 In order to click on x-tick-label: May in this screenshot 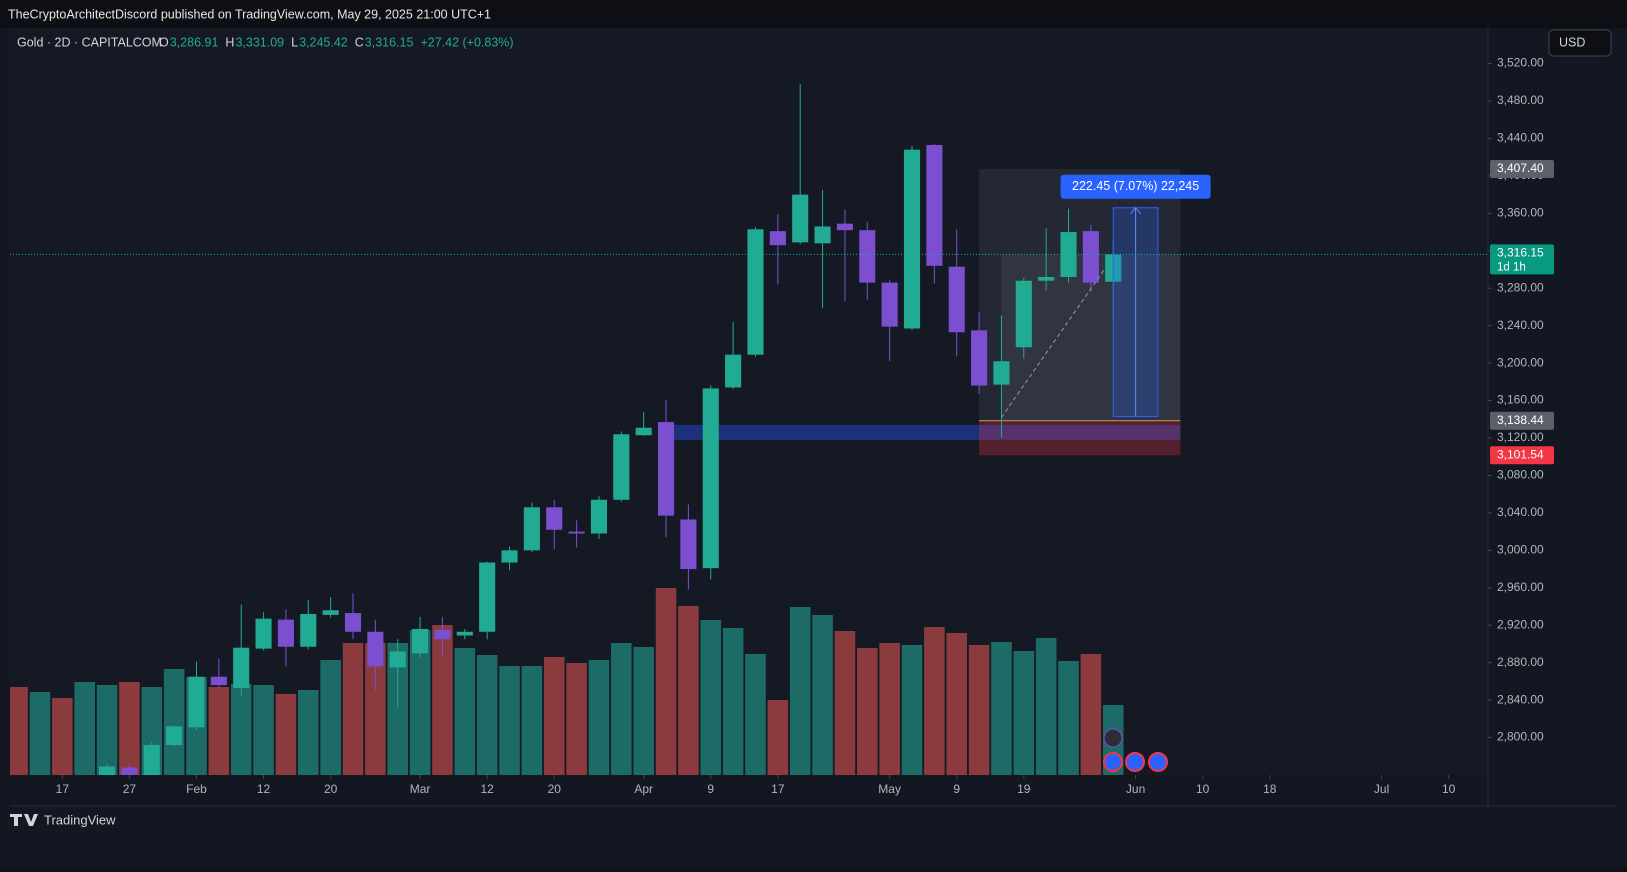, I will do `click(889, 789)`.